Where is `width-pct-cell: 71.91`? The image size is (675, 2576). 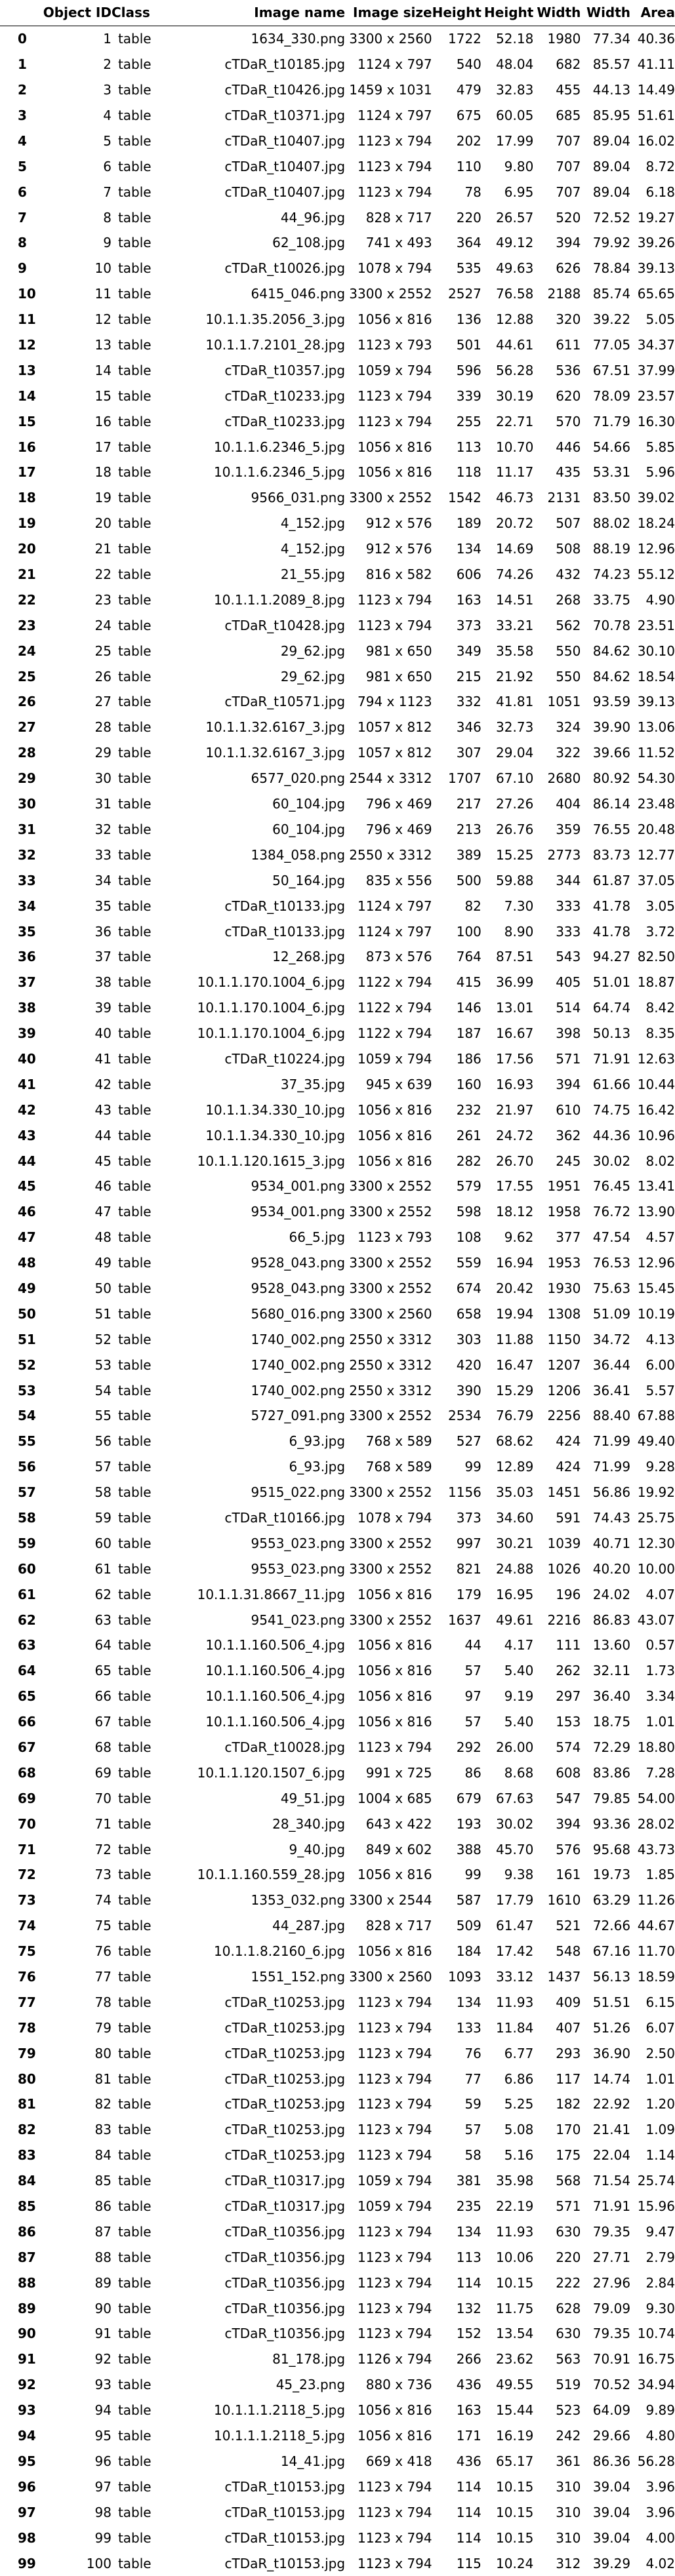
width-pct-cell: 71.91 is located at coordinates (611, 1058).